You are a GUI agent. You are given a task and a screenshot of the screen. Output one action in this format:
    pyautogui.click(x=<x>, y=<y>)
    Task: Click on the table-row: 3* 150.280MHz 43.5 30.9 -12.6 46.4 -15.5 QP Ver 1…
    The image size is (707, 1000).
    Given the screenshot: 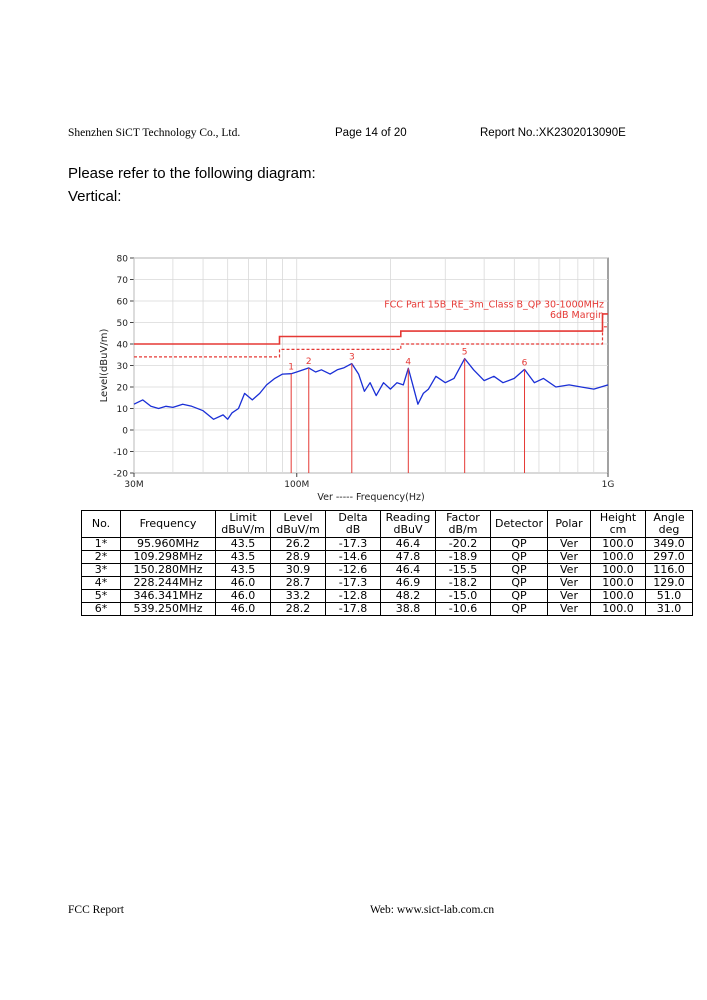 What is the action you would take?
    pyautogui.click(x=387, y=570)
    